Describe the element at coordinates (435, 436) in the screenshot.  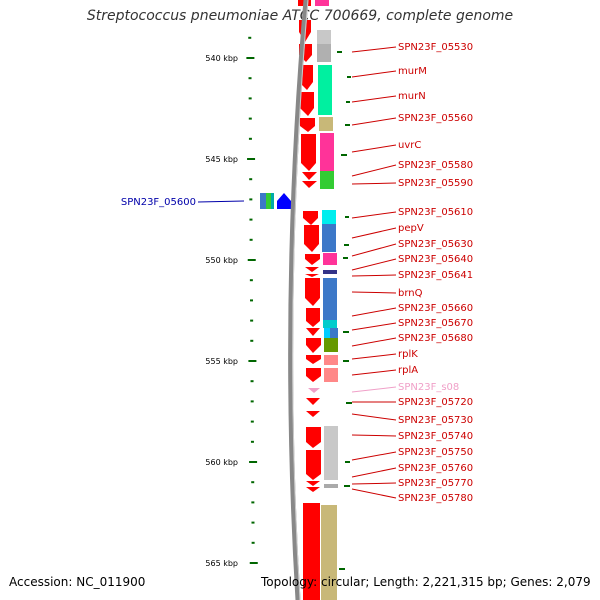
I see `gene-label: SPN23F_05740` at that location.